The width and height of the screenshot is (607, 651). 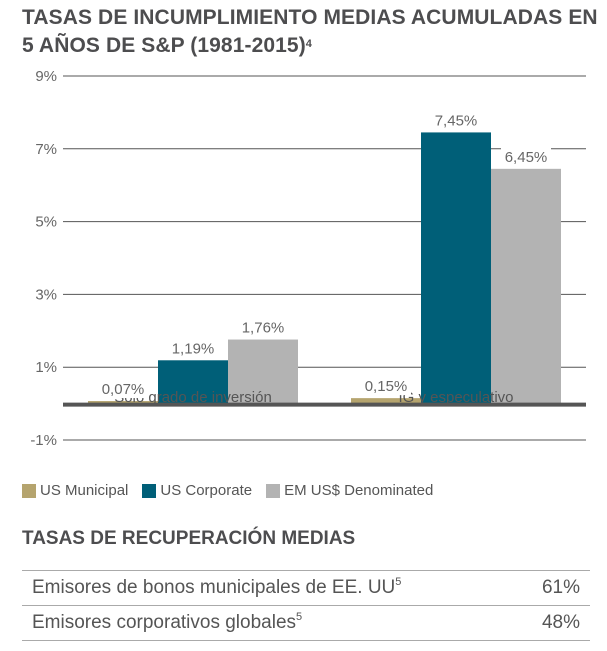 I want to click on data-label: 6,45%, so click(x=526, y=157).